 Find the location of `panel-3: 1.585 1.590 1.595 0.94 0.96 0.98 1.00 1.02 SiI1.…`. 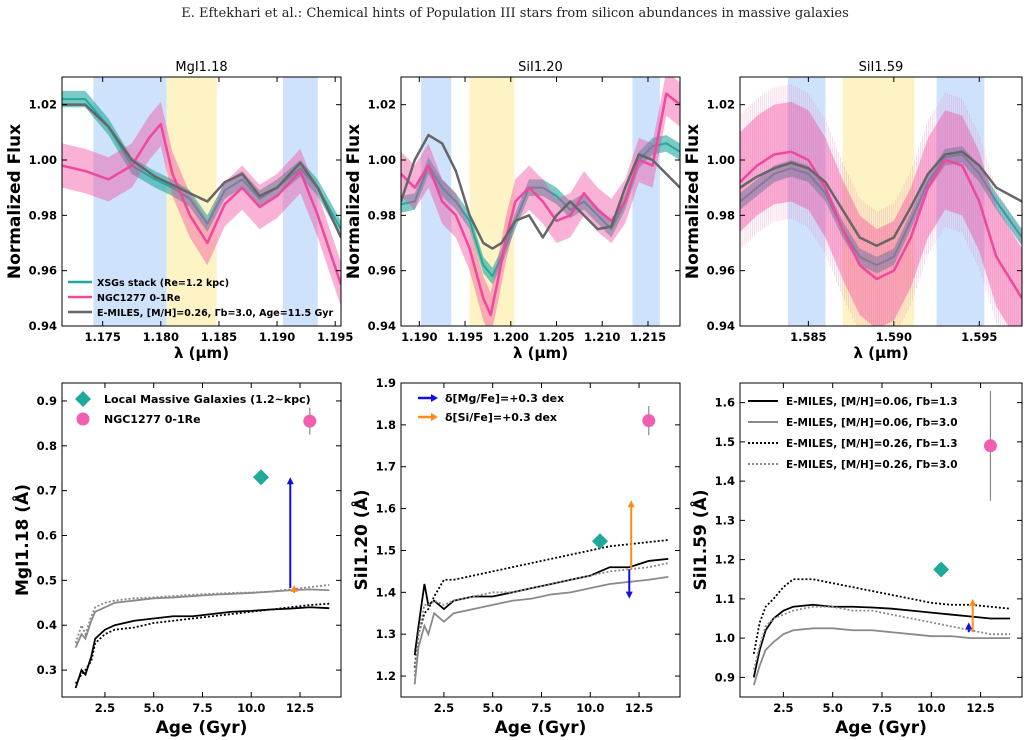

panel-3: 1.585 1.590 1.595 0.94 0.96 0.98 1.00 1.02 SiI1.… is located at coordinates (853, 211).